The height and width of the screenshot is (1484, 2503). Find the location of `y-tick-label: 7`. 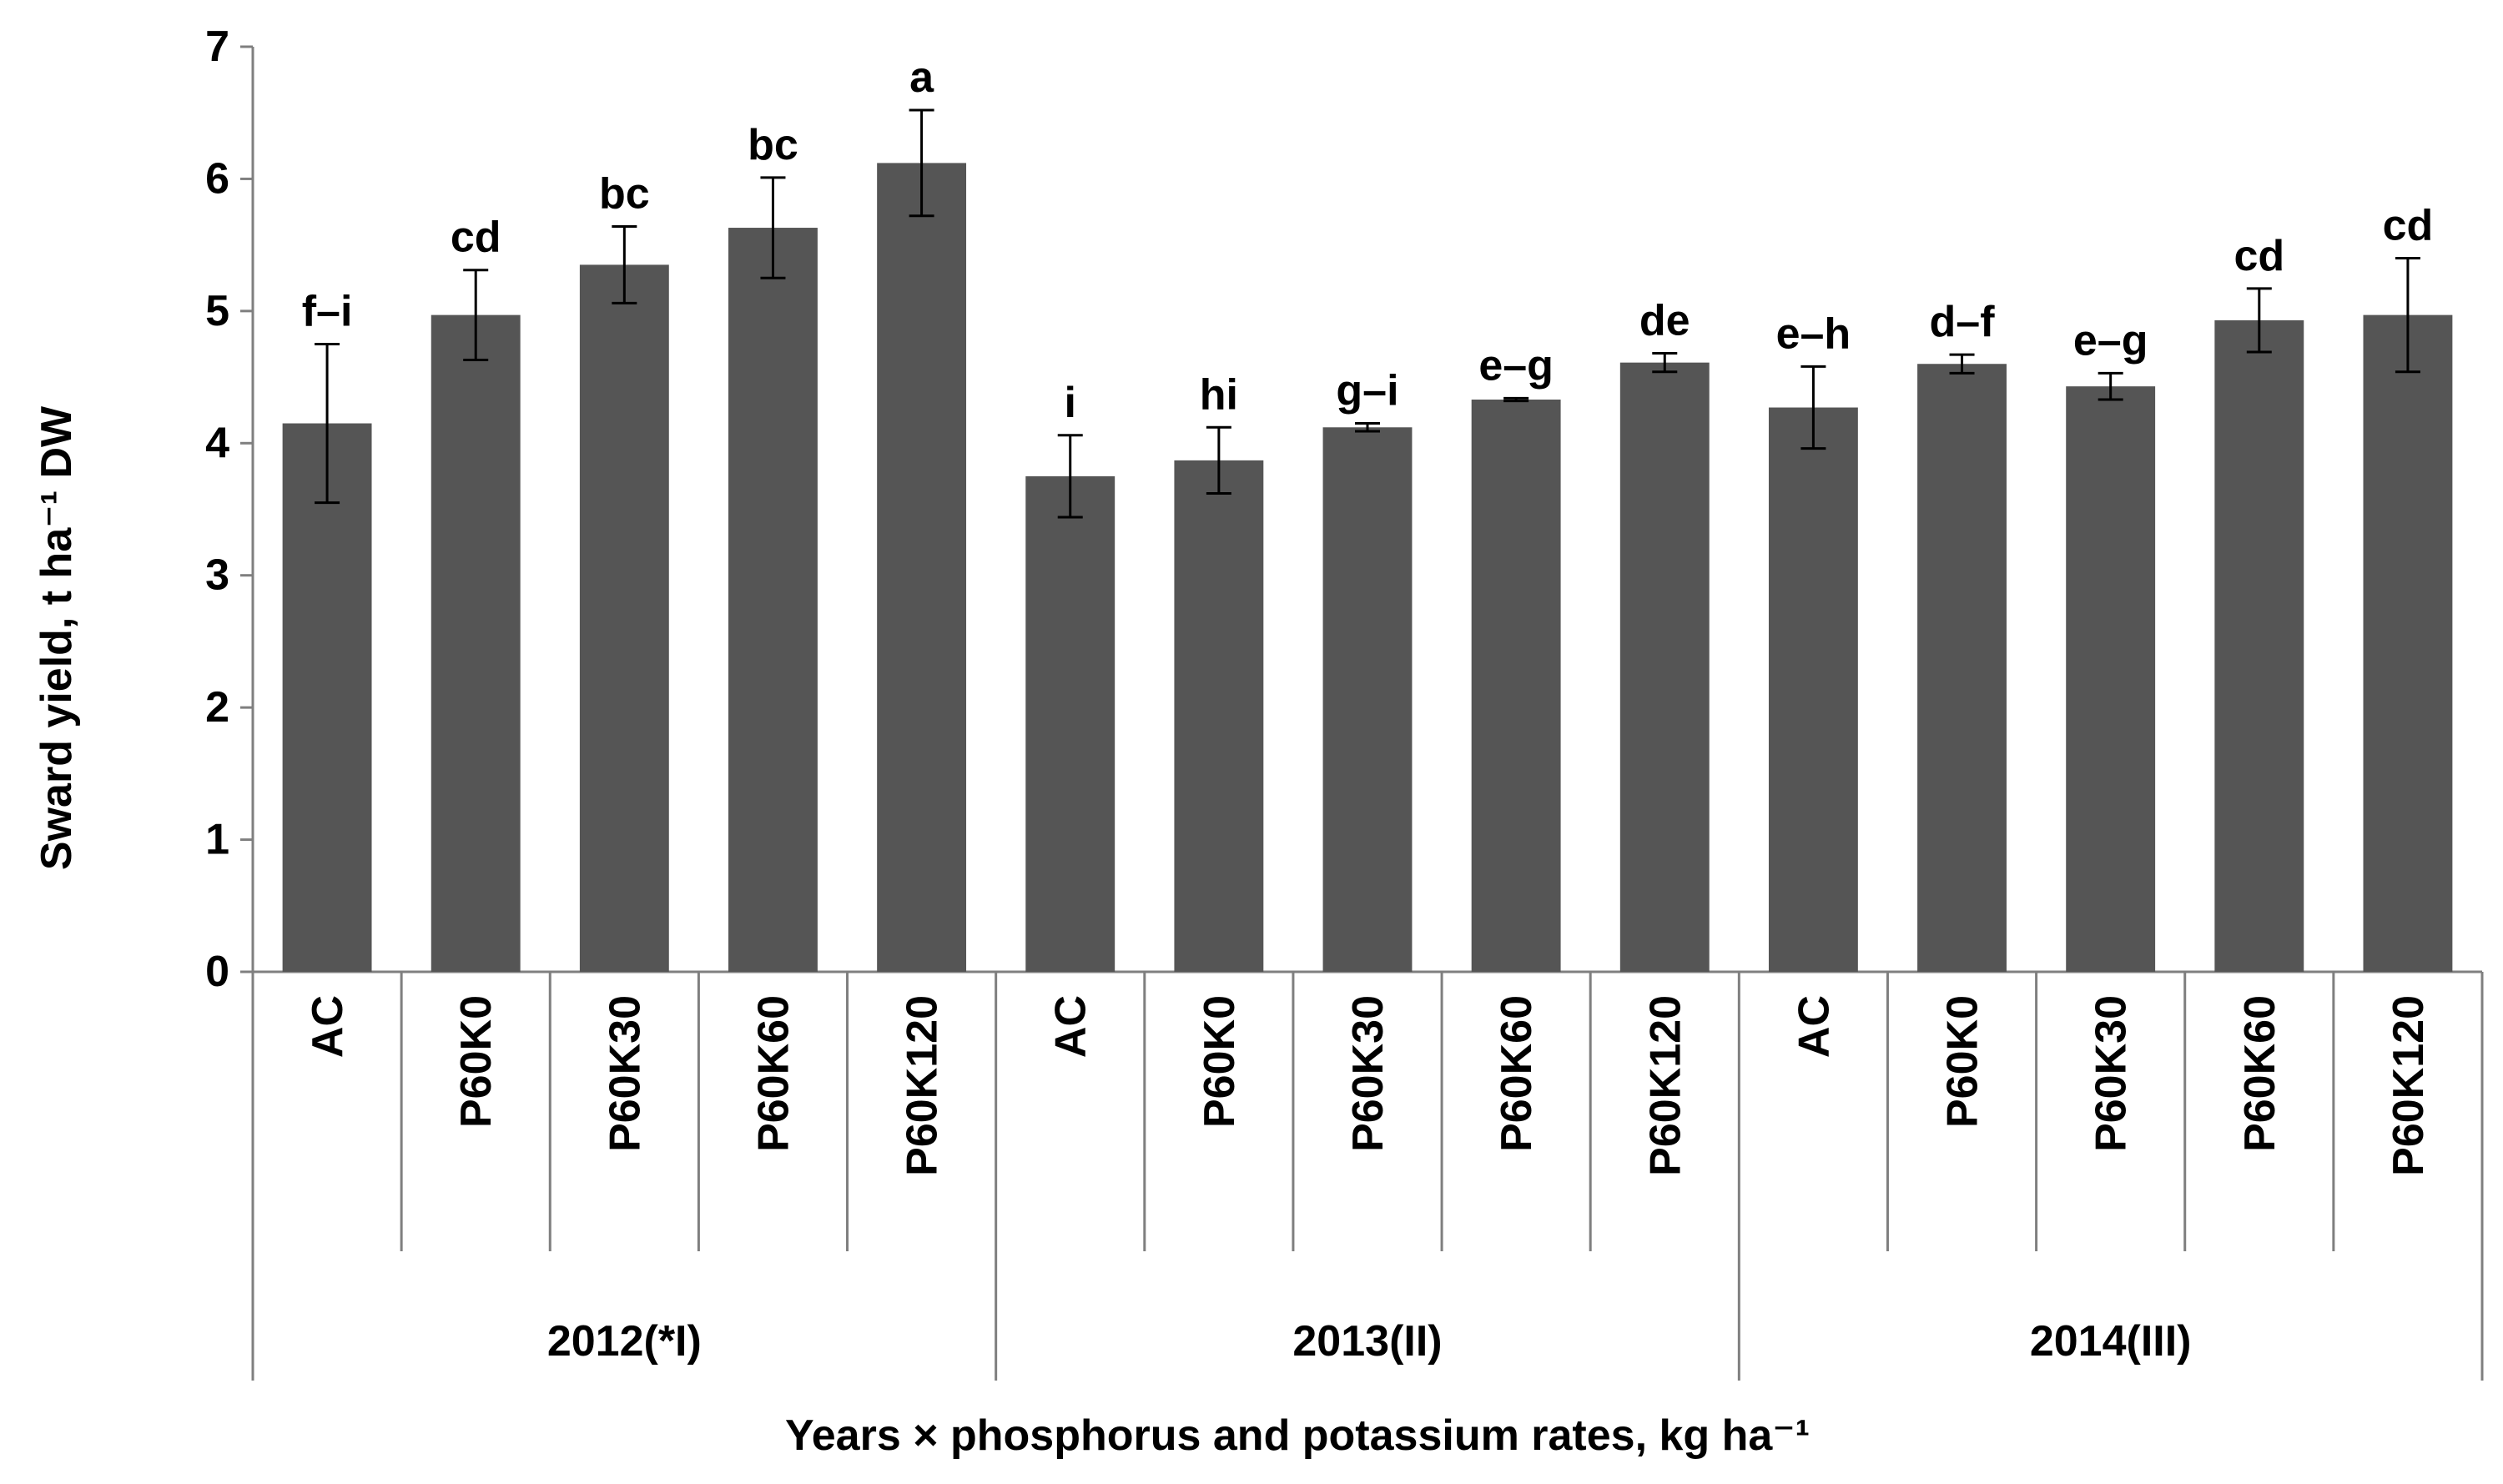

y-tick-label: 7 is located at coordinates (217, 47).